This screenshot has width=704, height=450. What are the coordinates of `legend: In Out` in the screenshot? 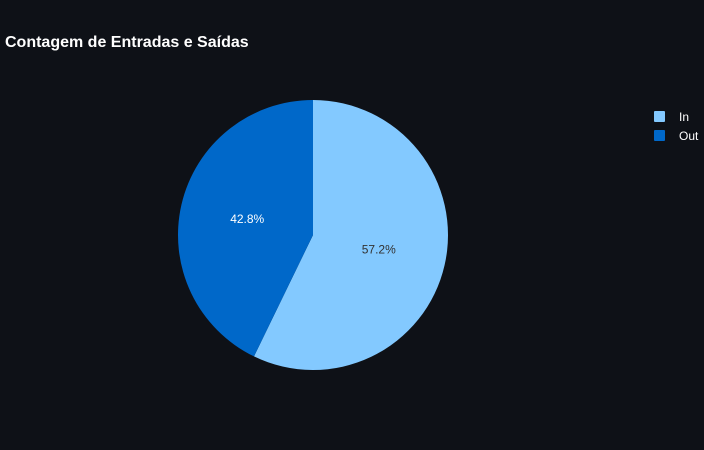 It's located at (679, 126).